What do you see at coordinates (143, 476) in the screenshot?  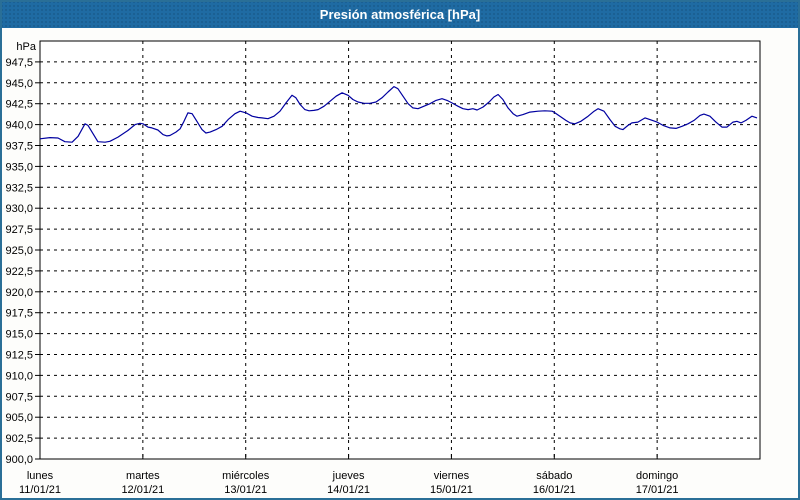 I see `x-day-label: martes` at bounding box center [143, 476].